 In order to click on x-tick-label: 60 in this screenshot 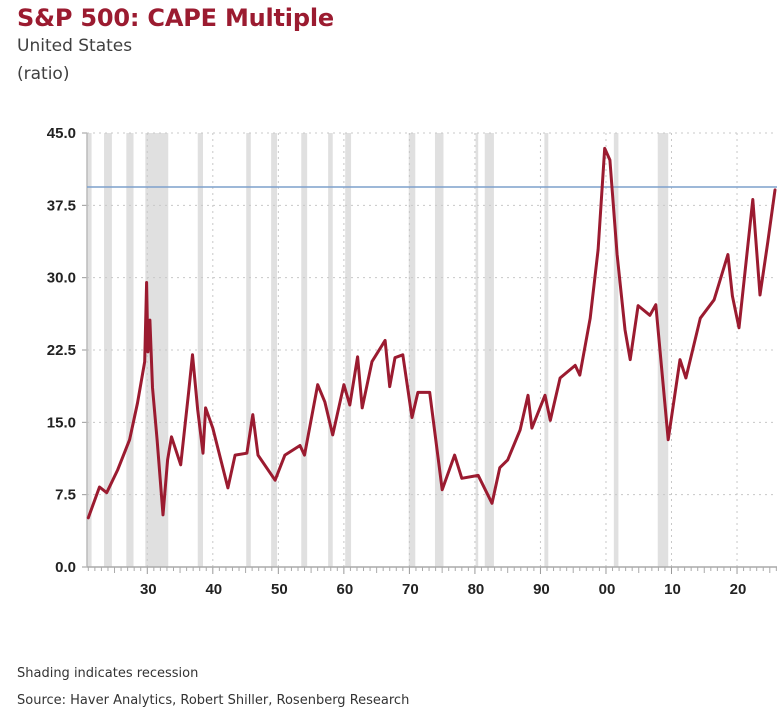, I will do `click(345, 589)`.